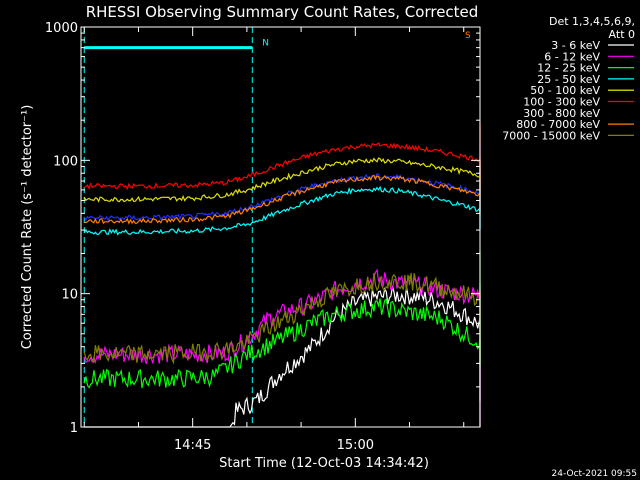  I want to click on y-axis-label: Corrected Count Rate (s⁻¹ detector⁻¹), so click(27, 227).